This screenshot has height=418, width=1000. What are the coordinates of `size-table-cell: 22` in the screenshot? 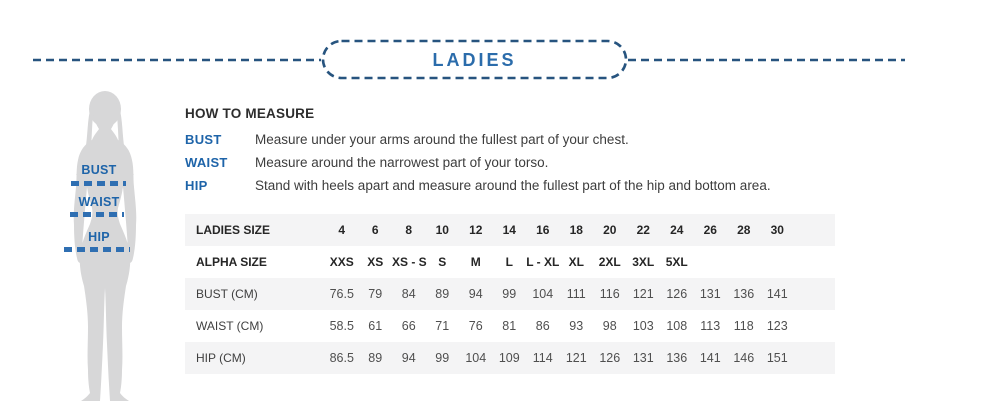 It's located at (643, 230).